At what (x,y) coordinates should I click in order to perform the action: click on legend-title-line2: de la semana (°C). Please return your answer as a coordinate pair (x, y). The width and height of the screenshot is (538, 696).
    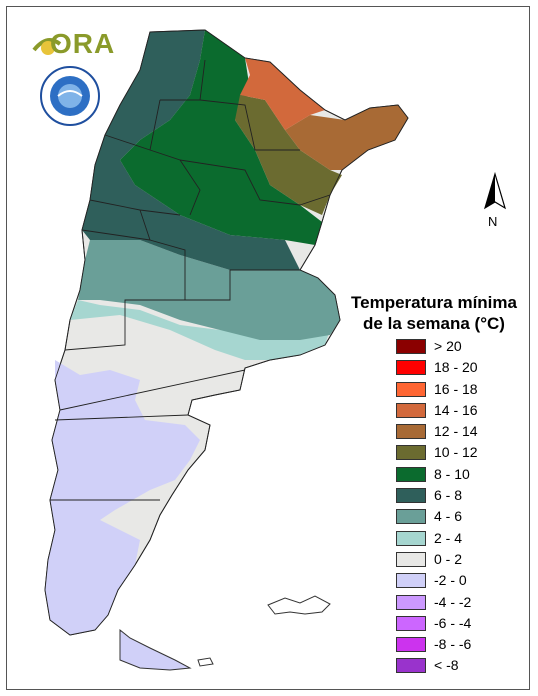
    Looking at the image, I should click on (434, 323).